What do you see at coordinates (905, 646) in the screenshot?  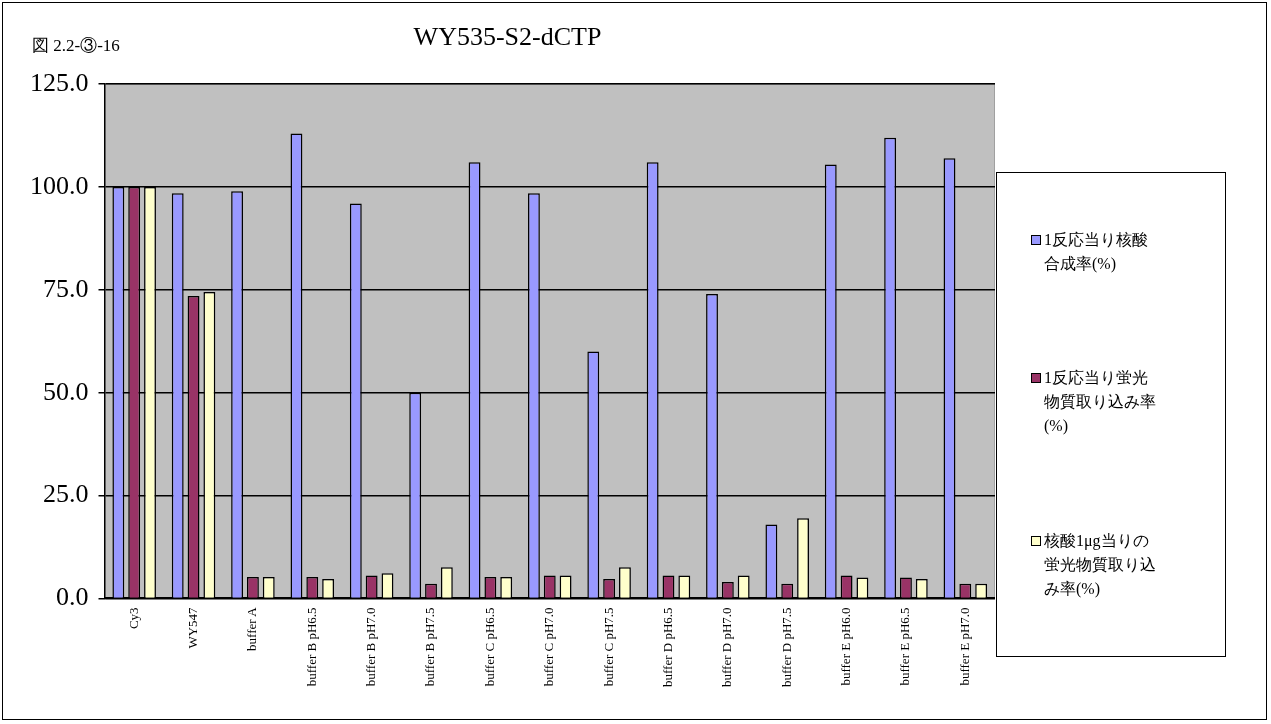 I see `x-tick-label: buffer E pH6.5` at bounding box center [905, 646].